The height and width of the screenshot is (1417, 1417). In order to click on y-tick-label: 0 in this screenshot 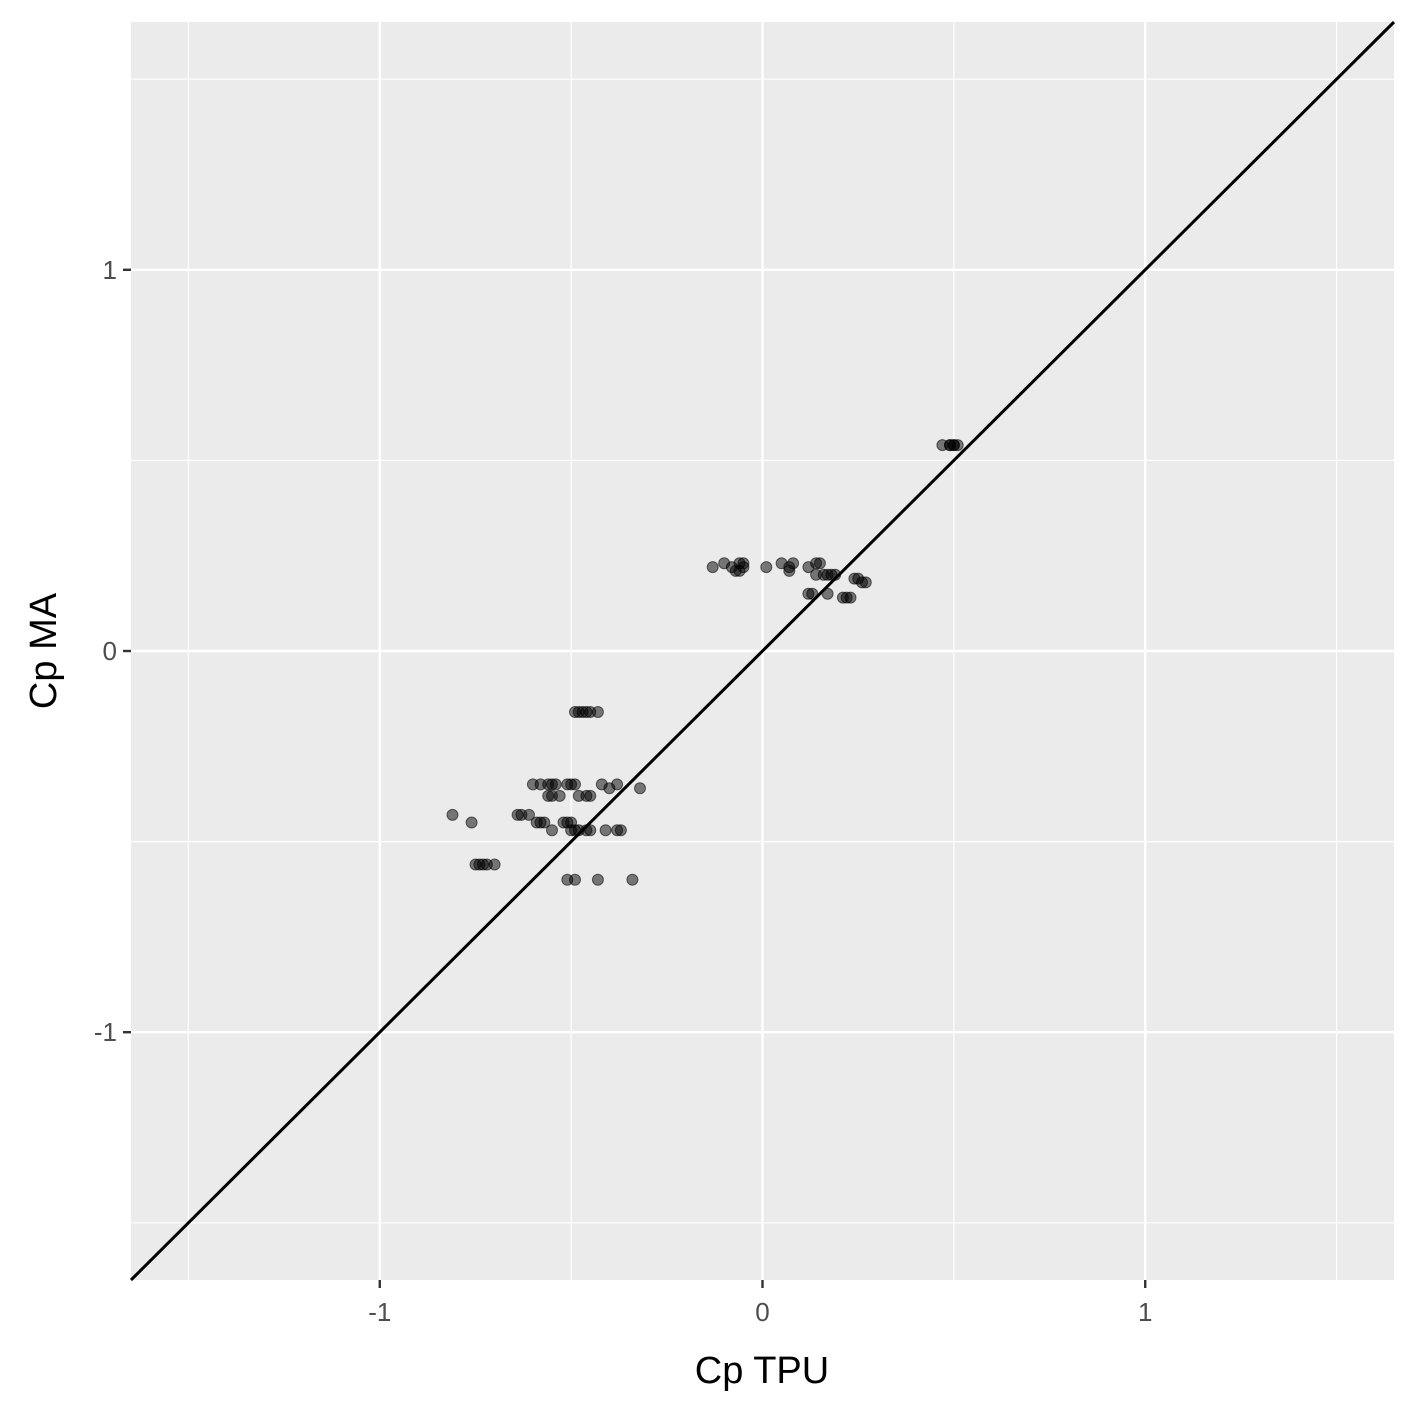, I will do `click(110, 651)`.